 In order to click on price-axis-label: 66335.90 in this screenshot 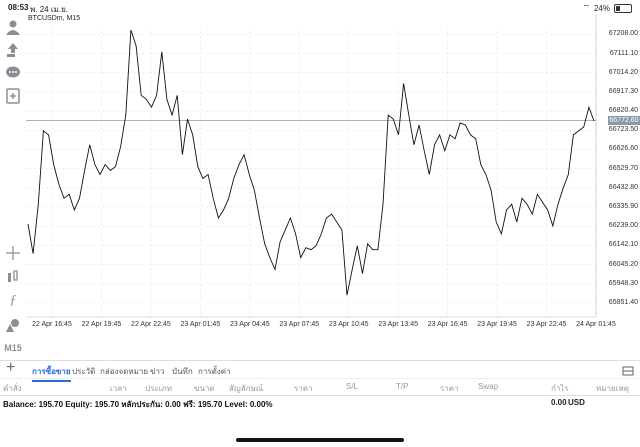, I will do `click(623, 206)`.